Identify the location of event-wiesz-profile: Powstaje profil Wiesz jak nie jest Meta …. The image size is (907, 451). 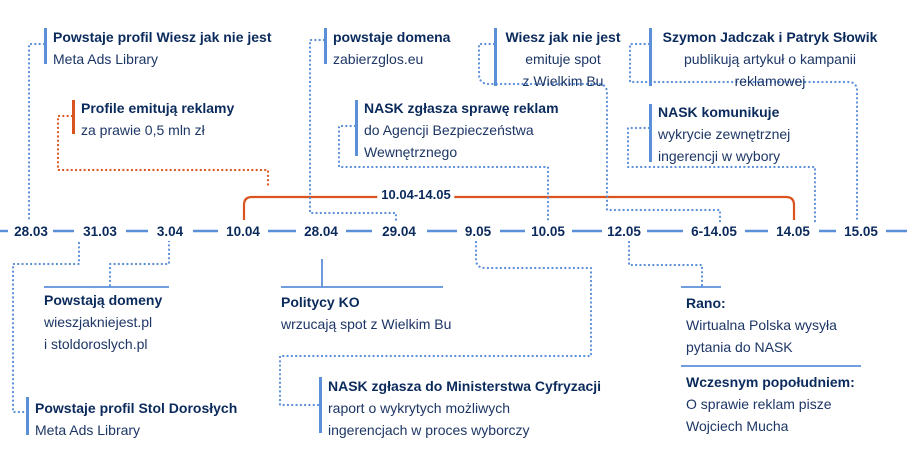
(162, 48).